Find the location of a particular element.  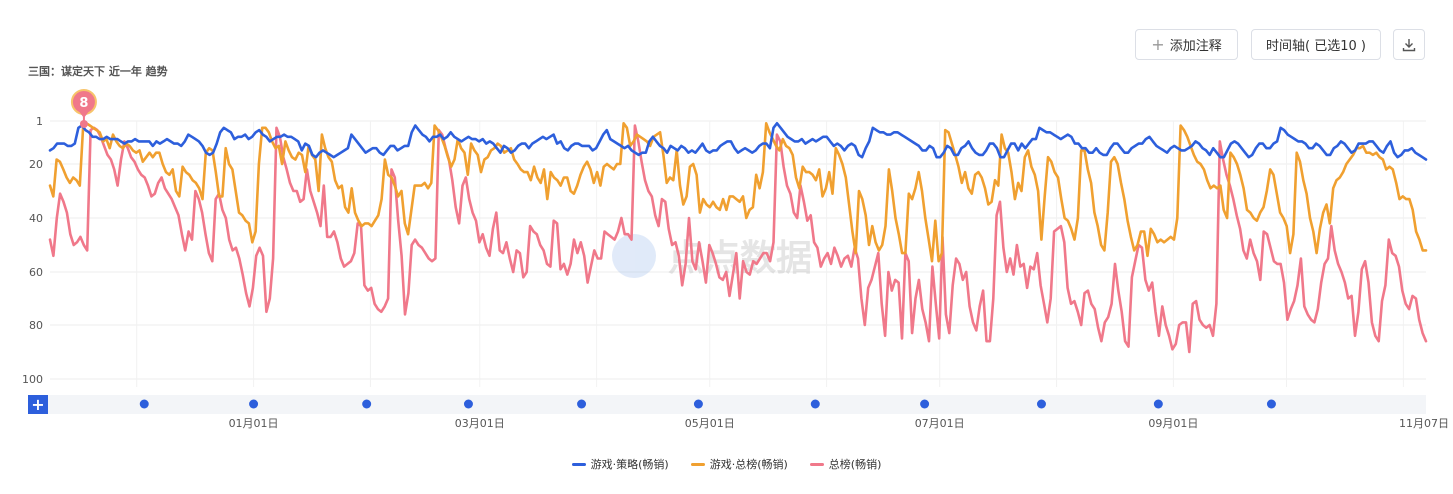

x-tick-label: 11月07日 is located at coordinates (1424, 423).